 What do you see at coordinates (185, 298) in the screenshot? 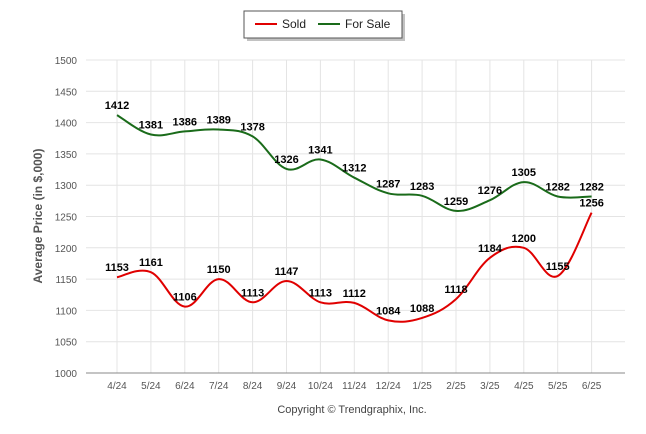
I see `data-label-sold-2: 1106` at bounding box center [185, 298].